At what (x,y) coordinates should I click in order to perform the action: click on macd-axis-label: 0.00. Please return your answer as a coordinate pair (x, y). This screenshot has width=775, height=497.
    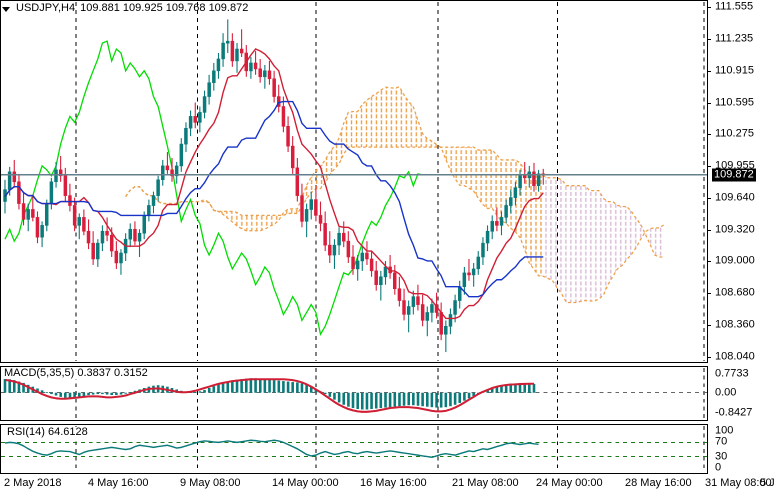
    Looking at the image, I should click on (726, 392).